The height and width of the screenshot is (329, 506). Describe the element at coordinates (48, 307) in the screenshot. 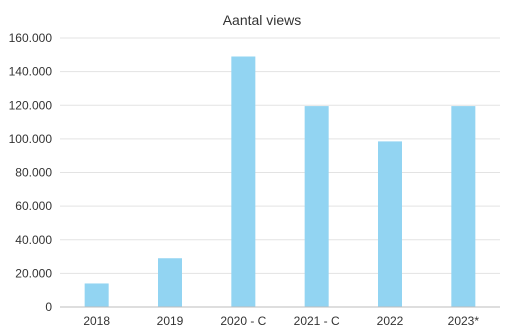

I see `y-tick-label: 0` at that location.